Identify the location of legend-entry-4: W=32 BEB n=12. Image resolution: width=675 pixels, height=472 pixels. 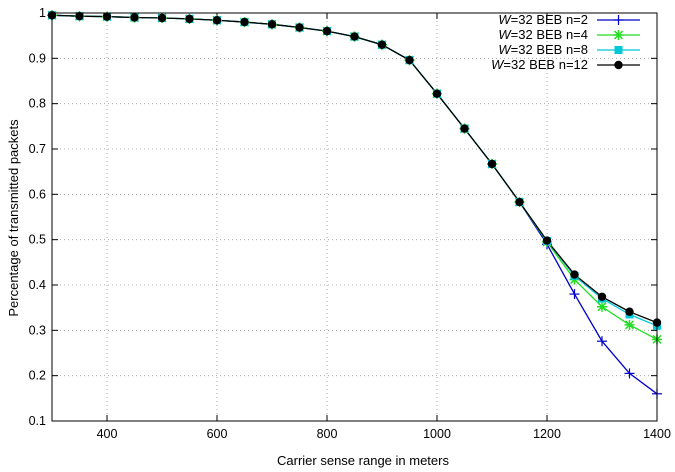
(565, 64).